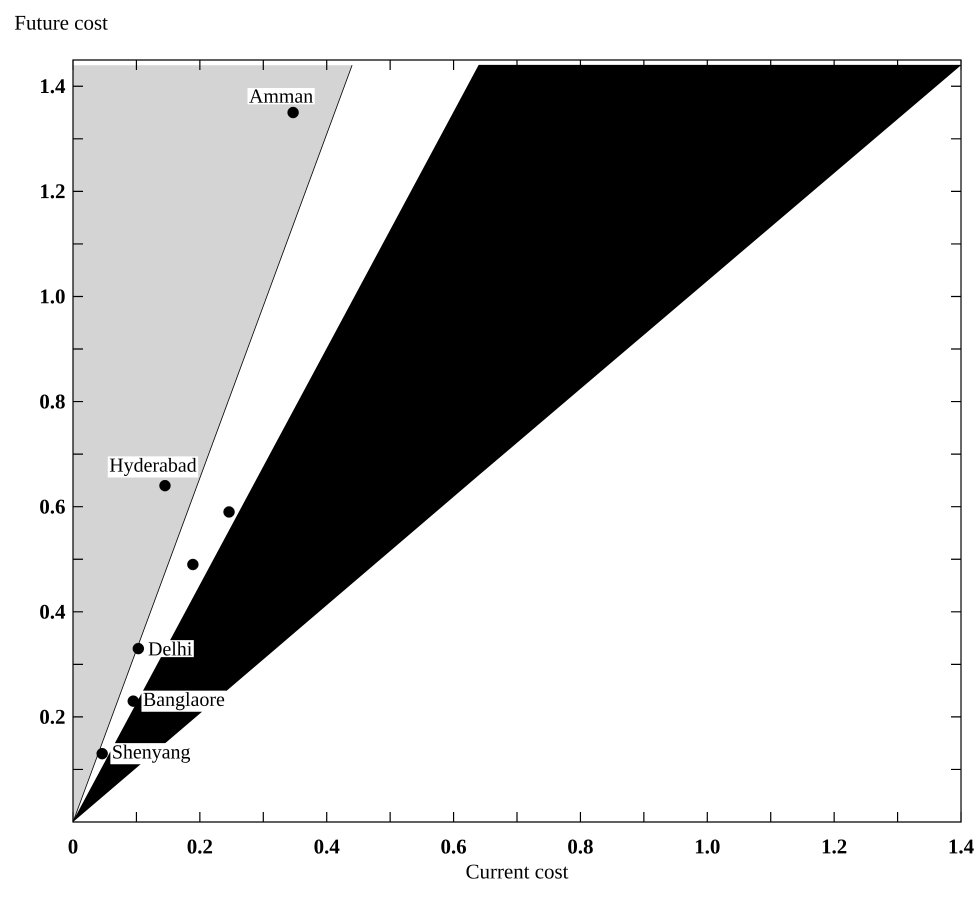 The width and height of the screenshot is (977, 904). Describe the element at coordinates (200, 847) in the screenshot. I see `x-tick-label: 0.2` at that location.